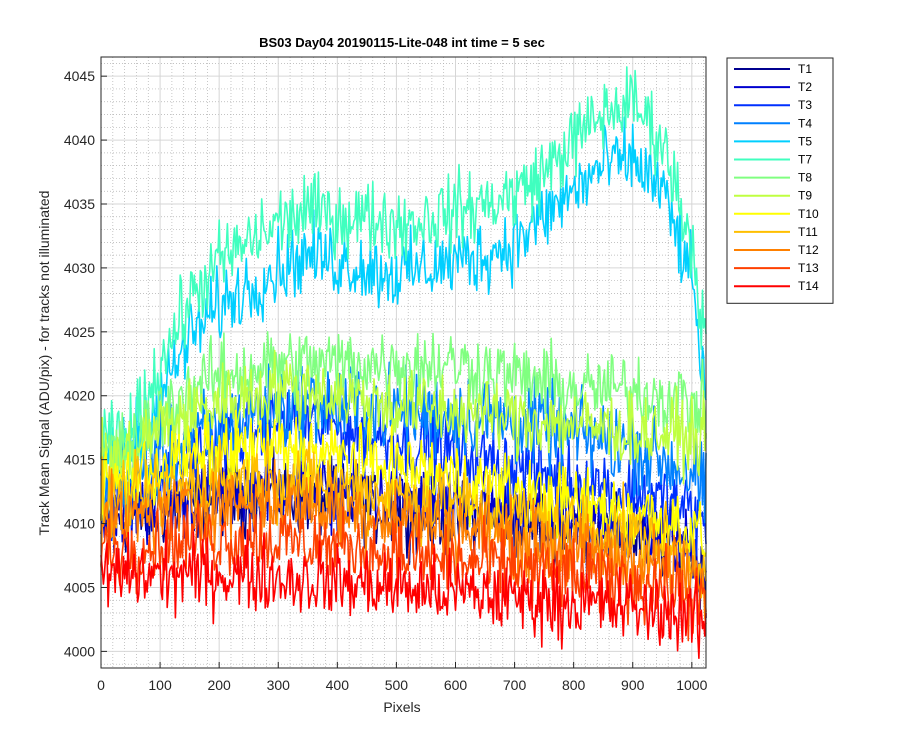 The height and width of the screenshot is (750, 900). Describe the element at coordinates (456, 685) in the screenshot. I see `x-tick-label: 600` at that location.